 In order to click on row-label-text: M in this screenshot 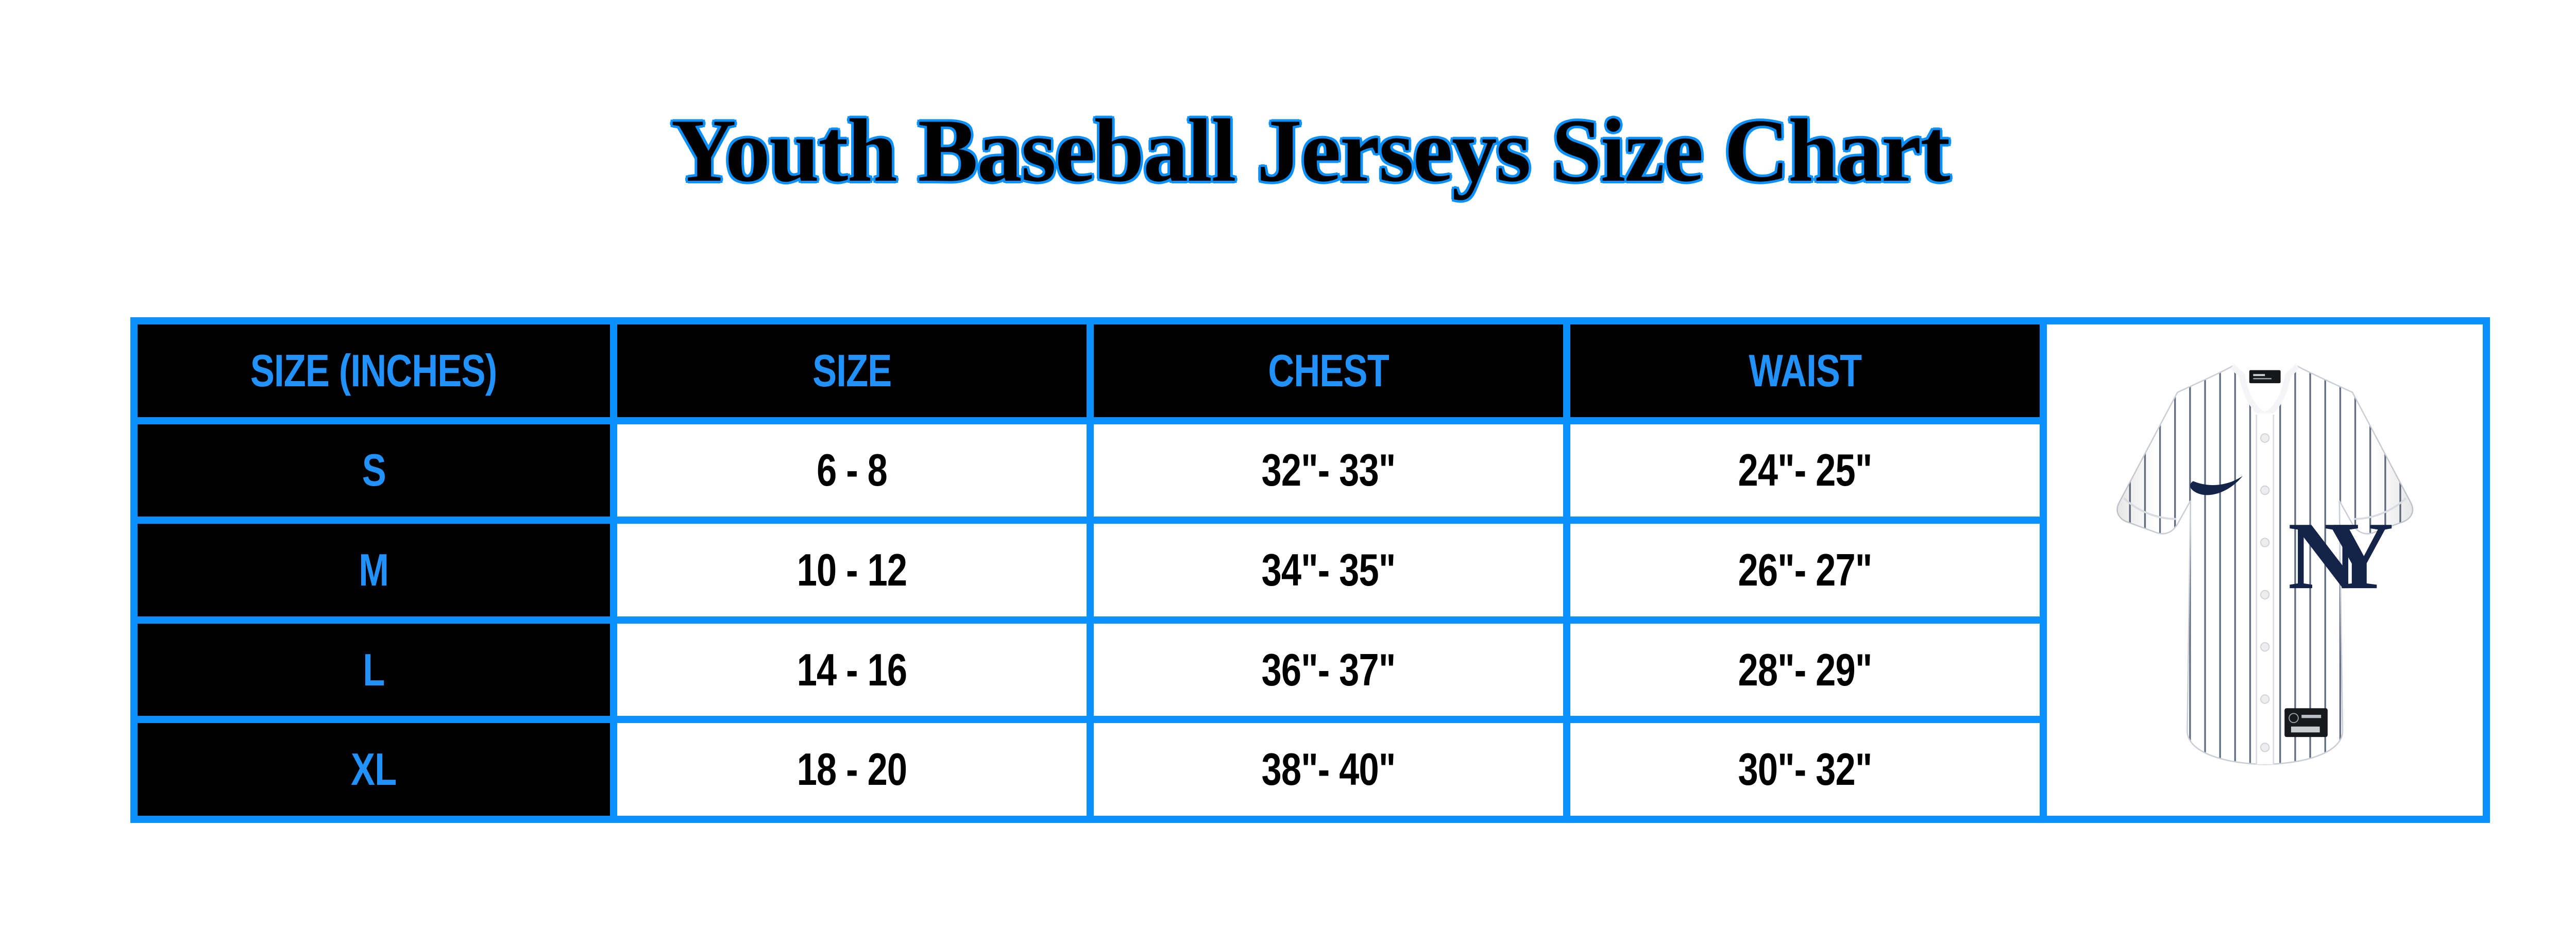, I will do `click(374, 570)`.